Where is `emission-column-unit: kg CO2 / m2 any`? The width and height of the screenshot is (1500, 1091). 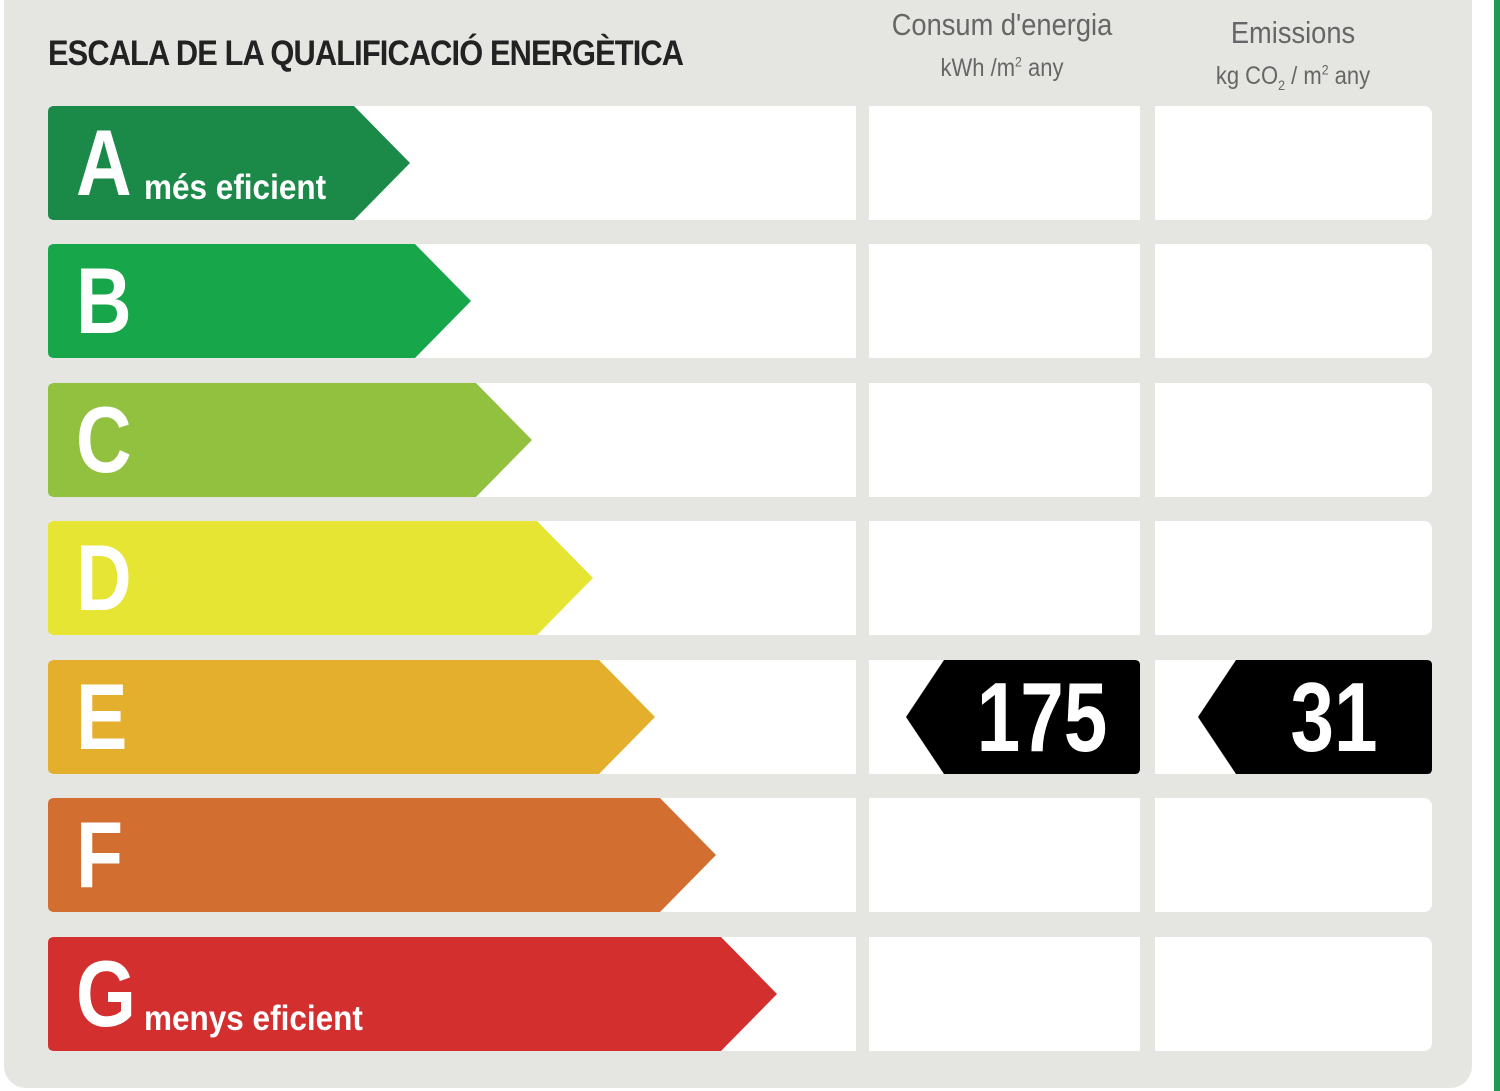
emission-column-unit: kg CO2 / m2 any is located at coordinates (1293, 77).